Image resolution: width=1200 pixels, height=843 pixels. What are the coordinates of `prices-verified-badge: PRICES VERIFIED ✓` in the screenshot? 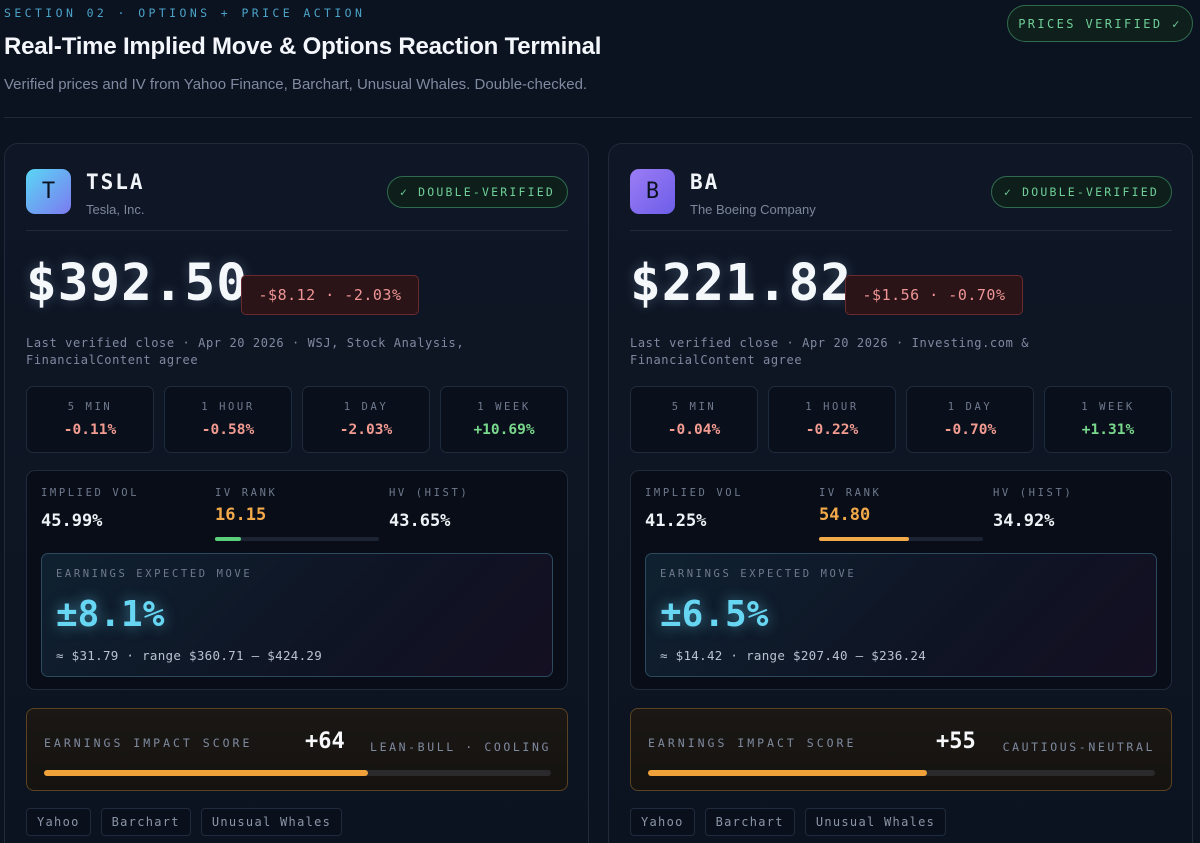 It's located at (1100, 23).